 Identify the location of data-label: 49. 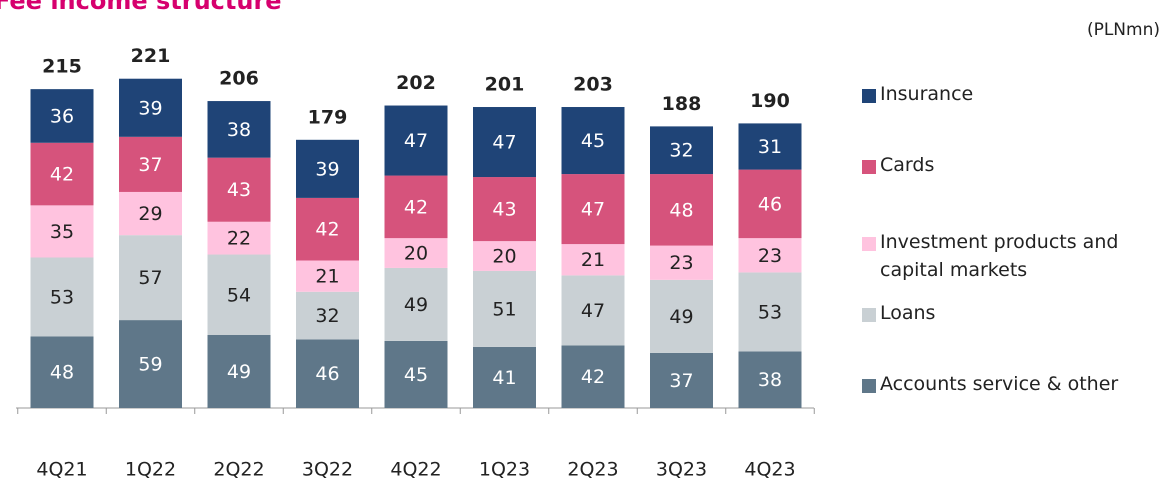
(239, 372).